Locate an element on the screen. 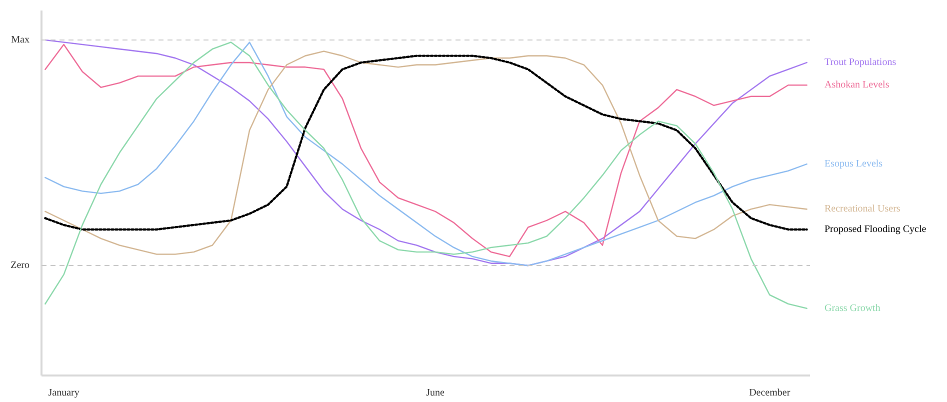 The height and width of the screenshot is (402, 947). x-tick-label: December is located at coordinates (770, 393).